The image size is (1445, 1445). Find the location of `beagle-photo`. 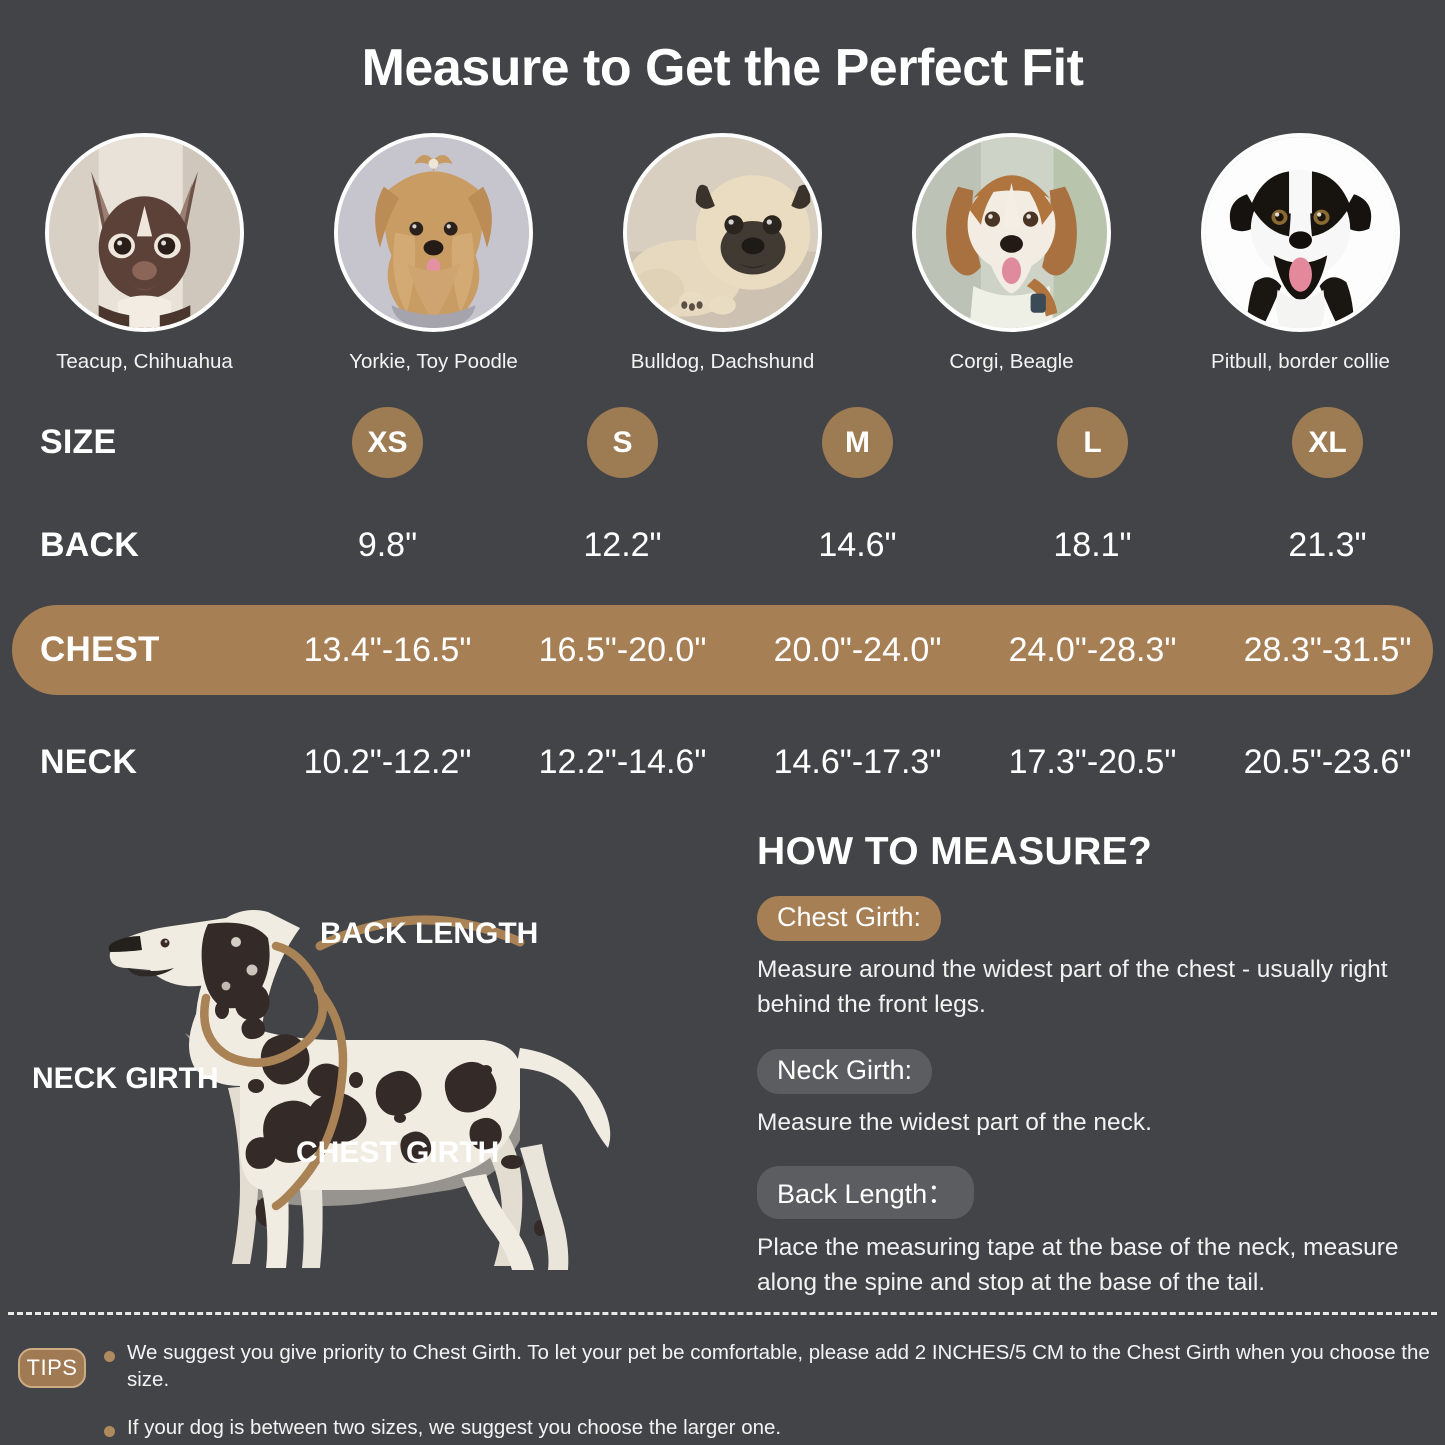

beagle-photo is located at coordinates (1011, 232).